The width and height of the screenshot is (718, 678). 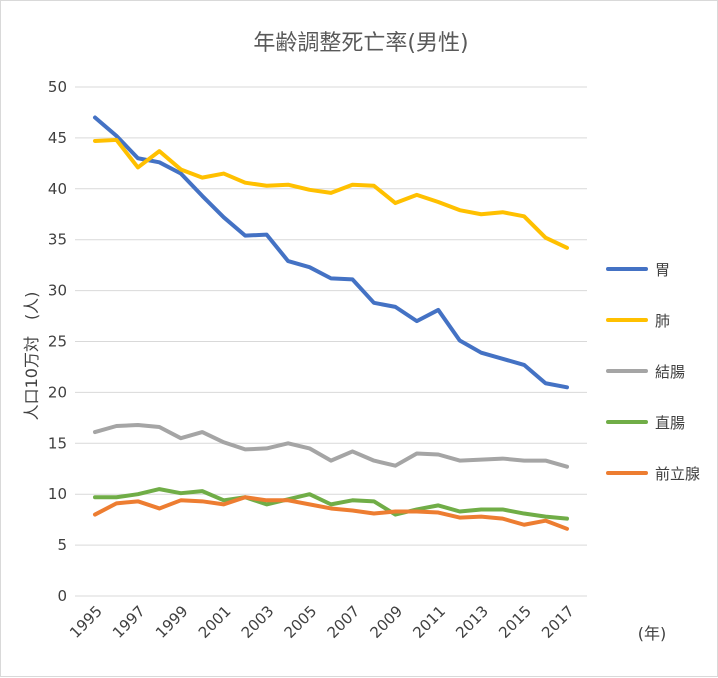 What do you see at coordinates (62, 545) in the screenshot?
I see `y-tick-label: 5` at bounding box center [62, 545].